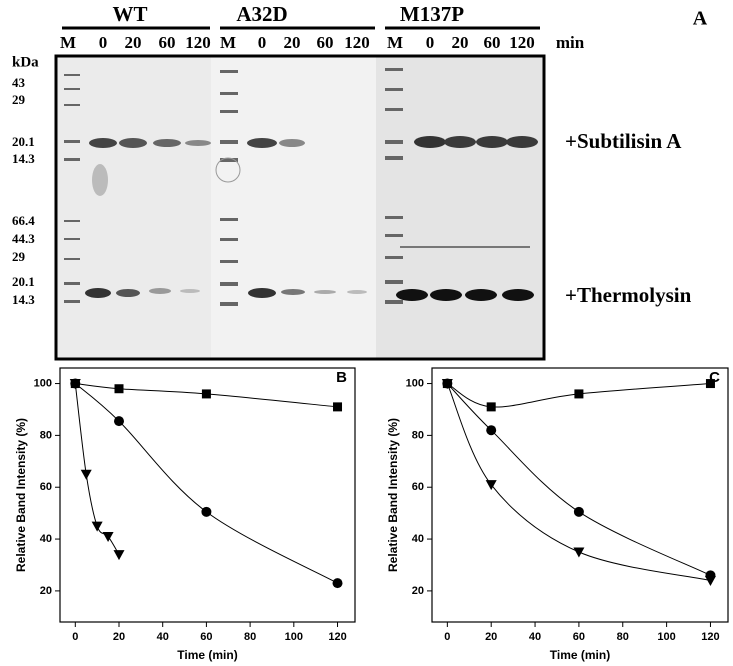 The width and height of the screenshot is (733, 666). What do you see at coordinates (341, 377) in the screenshot?
I see `panel-label: B` at bounding box center [341, 377].